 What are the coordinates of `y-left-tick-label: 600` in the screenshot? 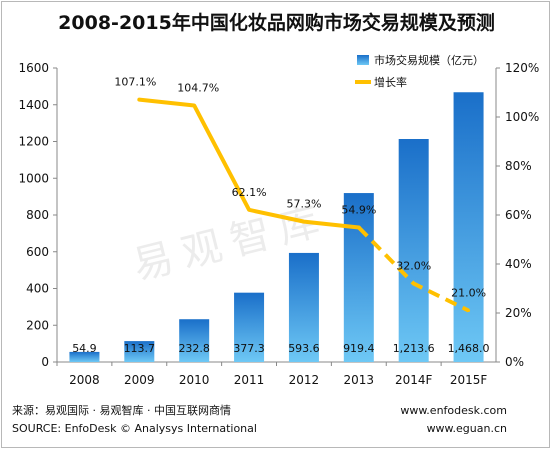 It's located at (37, 252).